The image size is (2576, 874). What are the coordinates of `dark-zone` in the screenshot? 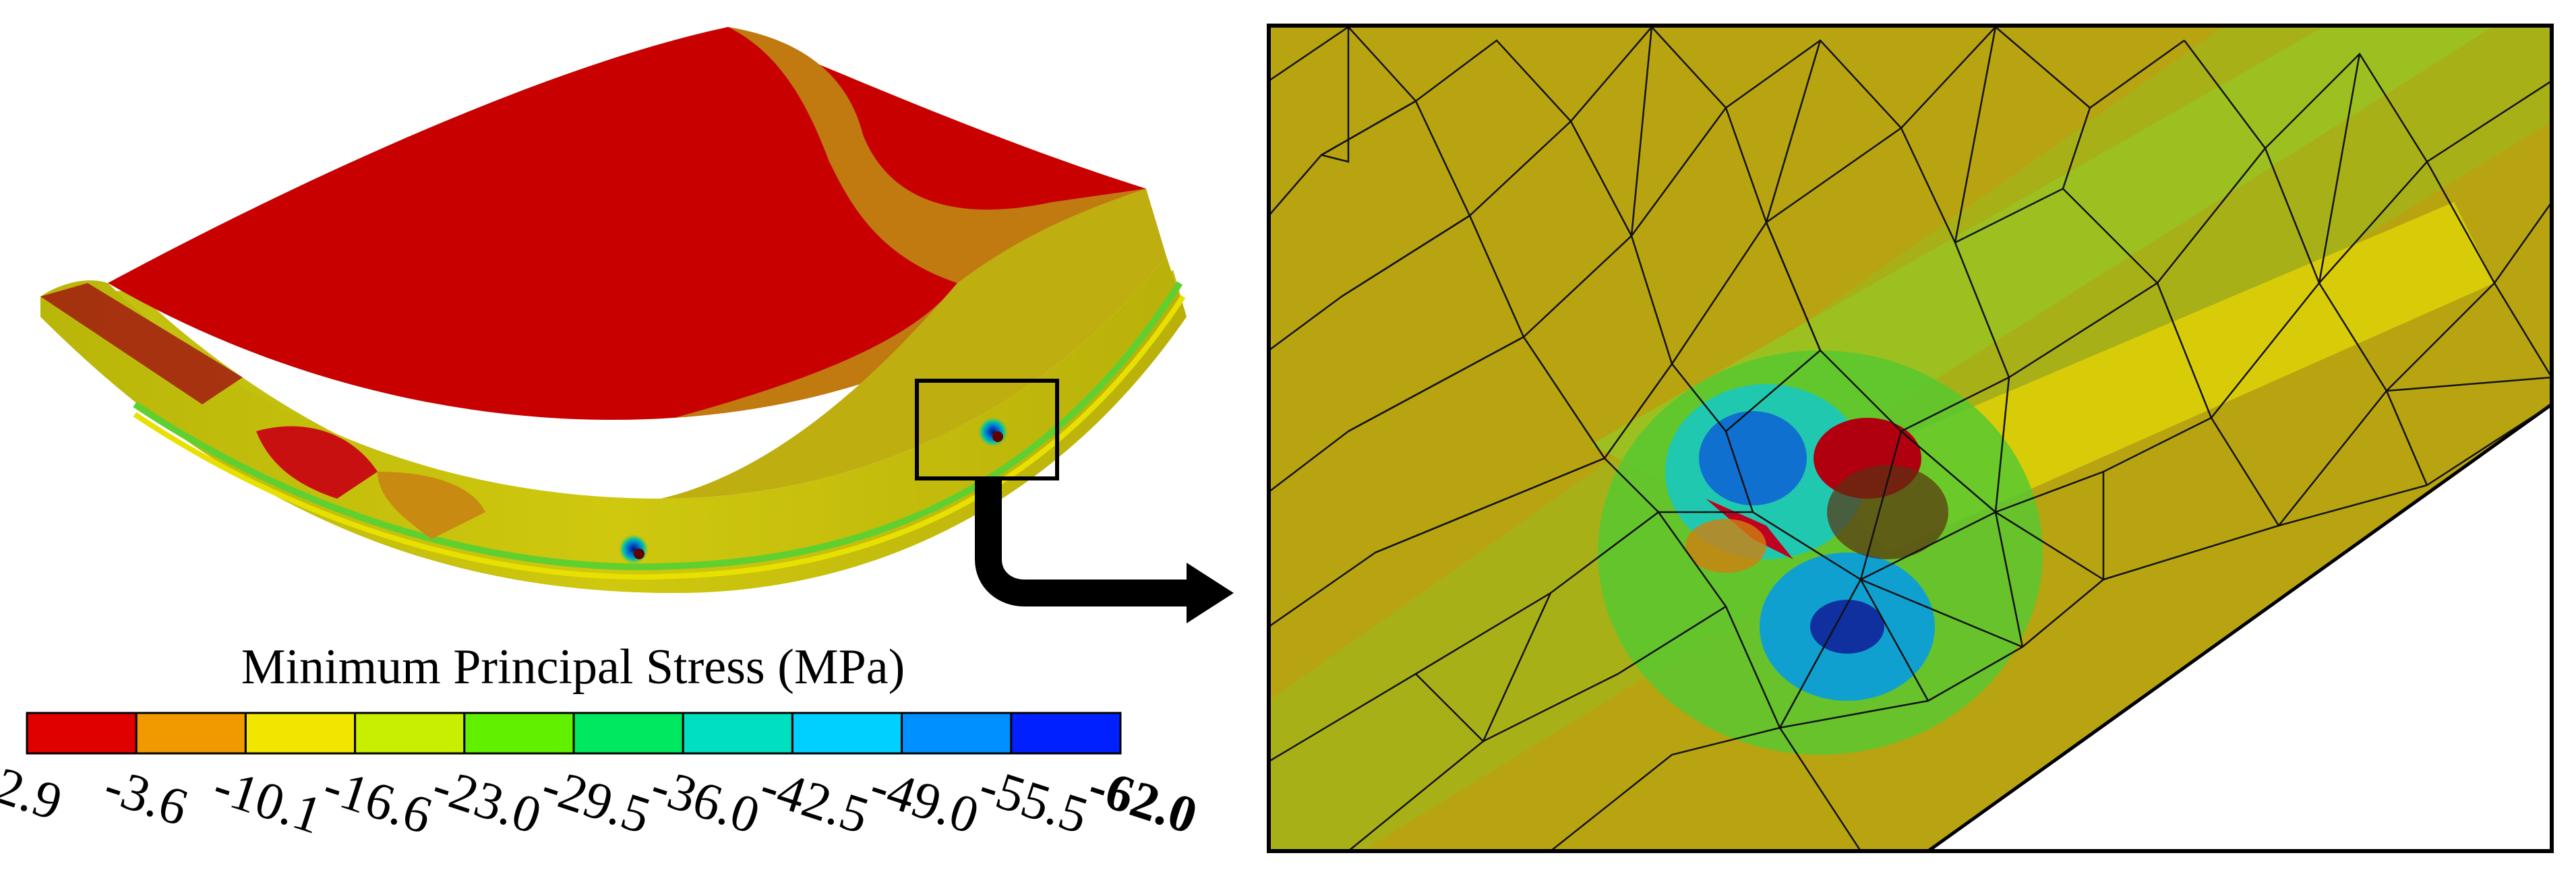 It's located at (1887, 512).